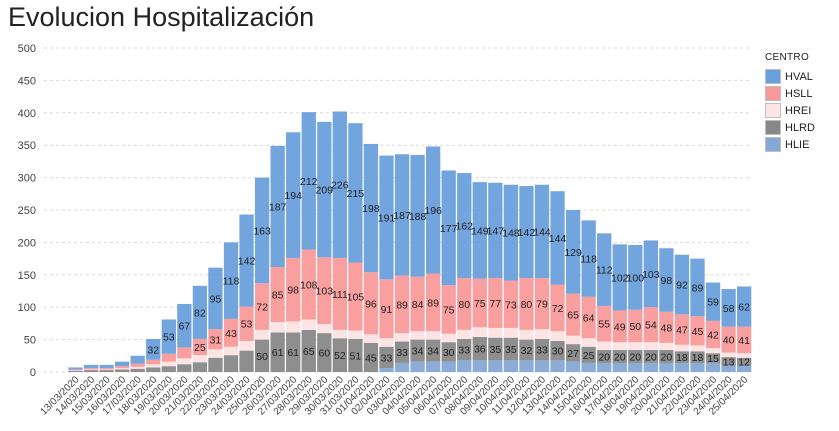  I want to click on data-label-hval: 188, so click(418, 217).